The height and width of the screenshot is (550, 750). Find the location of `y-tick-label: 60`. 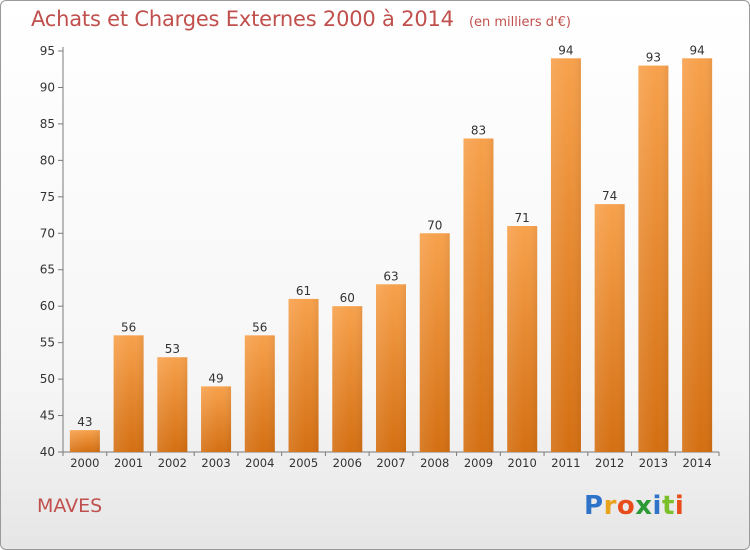

y-tick-label: 60 is located at coordinates (47, 306).